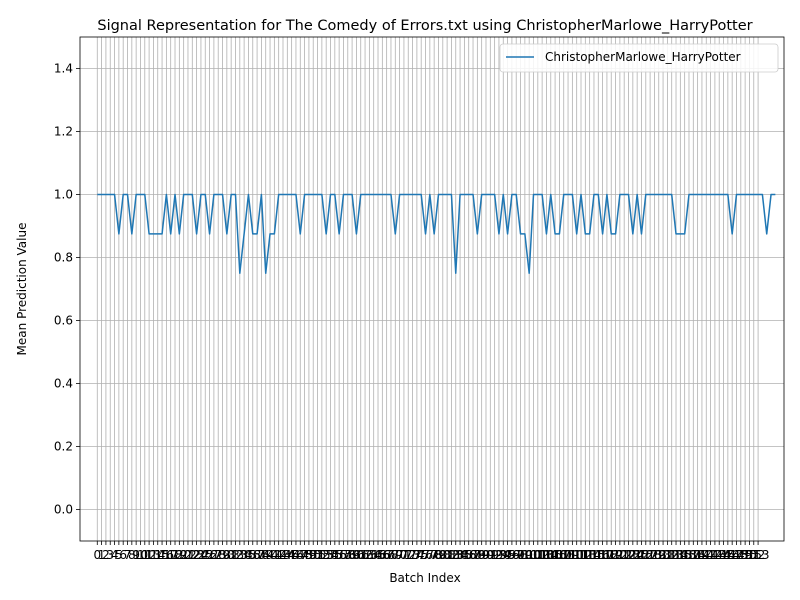 This screenshot has width=800, height=600. Describe the element at coordinates (524, 555) in the screenshot. I see `x-tick-label: 99` at that location.